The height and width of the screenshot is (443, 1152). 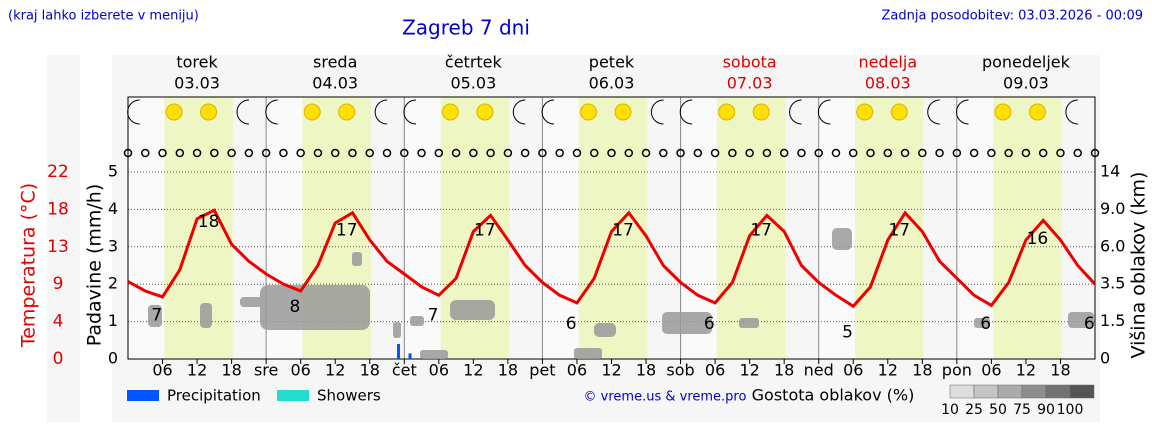 What do you see at coordinates (466, 28) in the screenshot?
I see `page-title: Zagreb 7 dni` at bounding box center [466, 28].